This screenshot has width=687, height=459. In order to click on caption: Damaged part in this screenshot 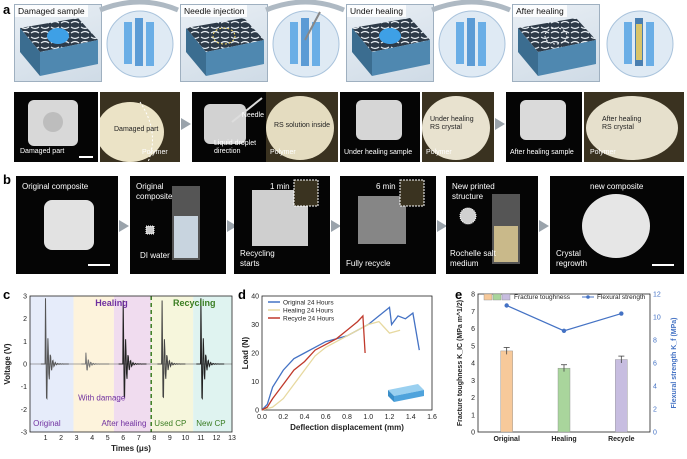, I will do `click(136, 129)`.